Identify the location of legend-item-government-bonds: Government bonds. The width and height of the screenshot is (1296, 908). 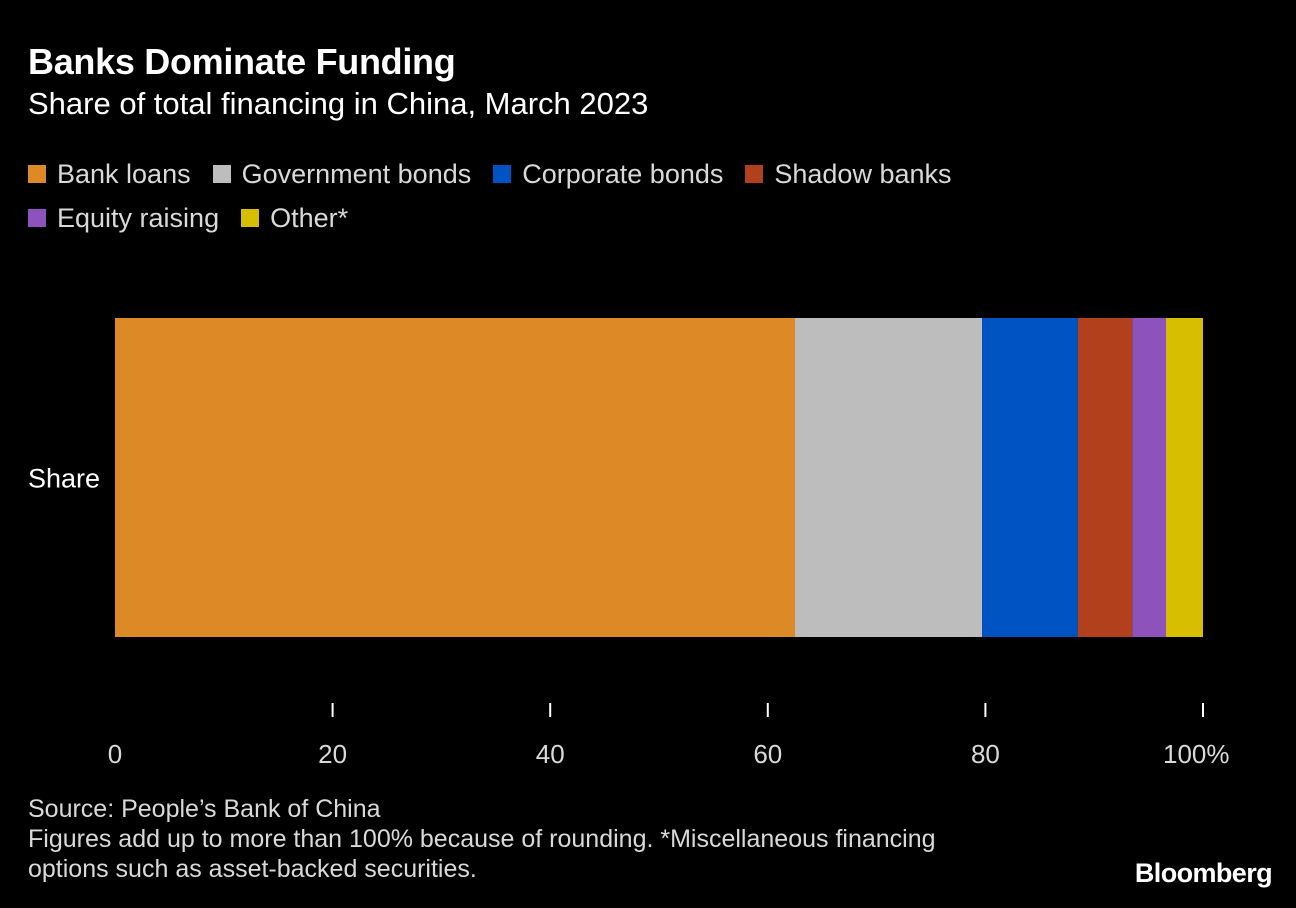
(342, 174).